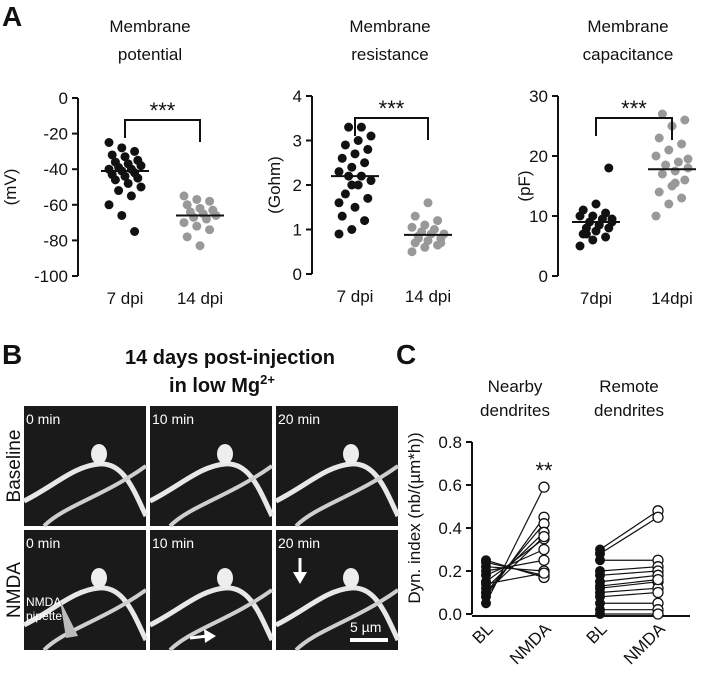  What do you see at coordinates (450, 485) in the screenshot?
I see `y-tick-label: 0.6` at bounding box center [450, 485].